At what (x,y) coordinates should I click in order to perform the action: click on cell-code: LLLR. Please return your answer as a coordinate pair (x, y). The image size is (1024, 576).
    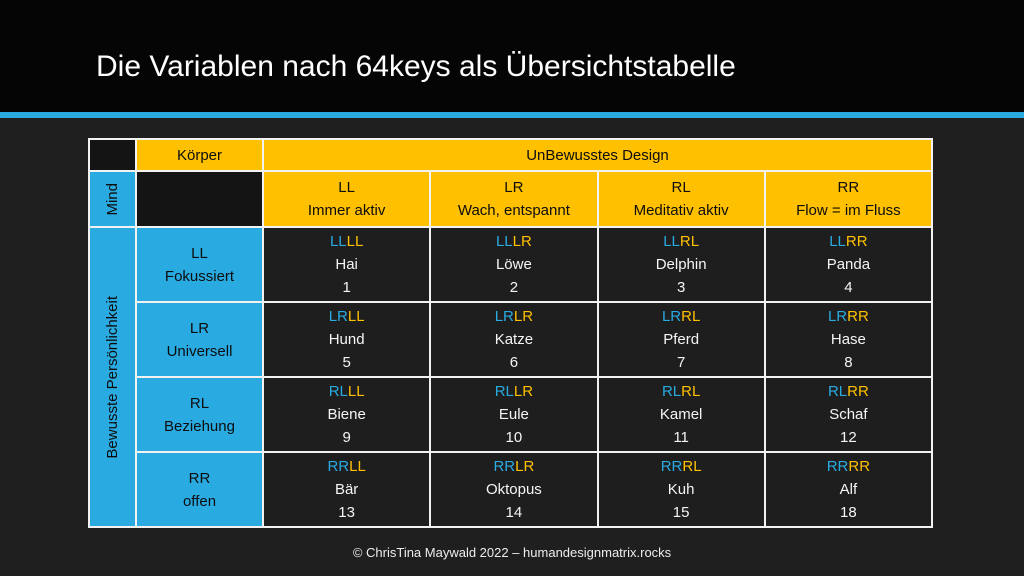
    Looking at the image, I should click on (513, 241).